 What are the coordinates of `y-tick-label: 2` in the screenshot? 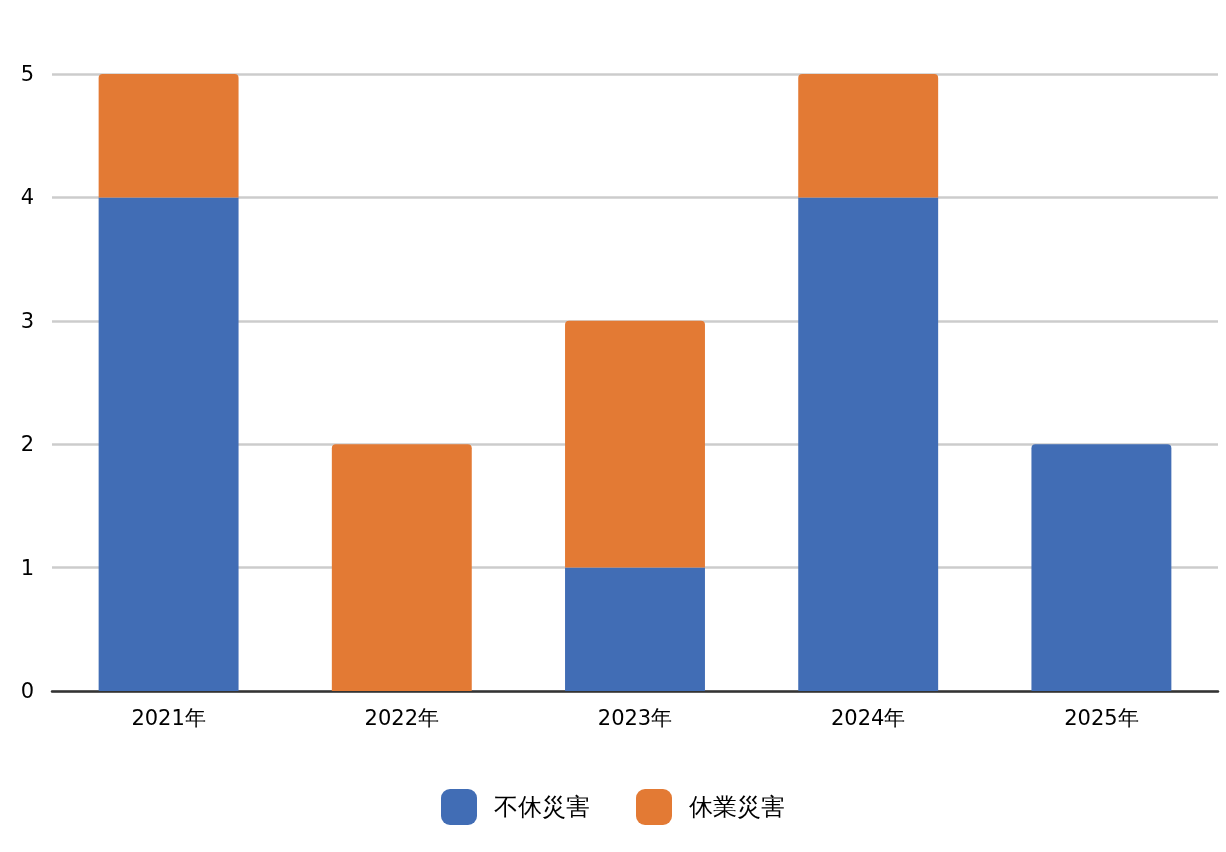 It's located at (27, 444).